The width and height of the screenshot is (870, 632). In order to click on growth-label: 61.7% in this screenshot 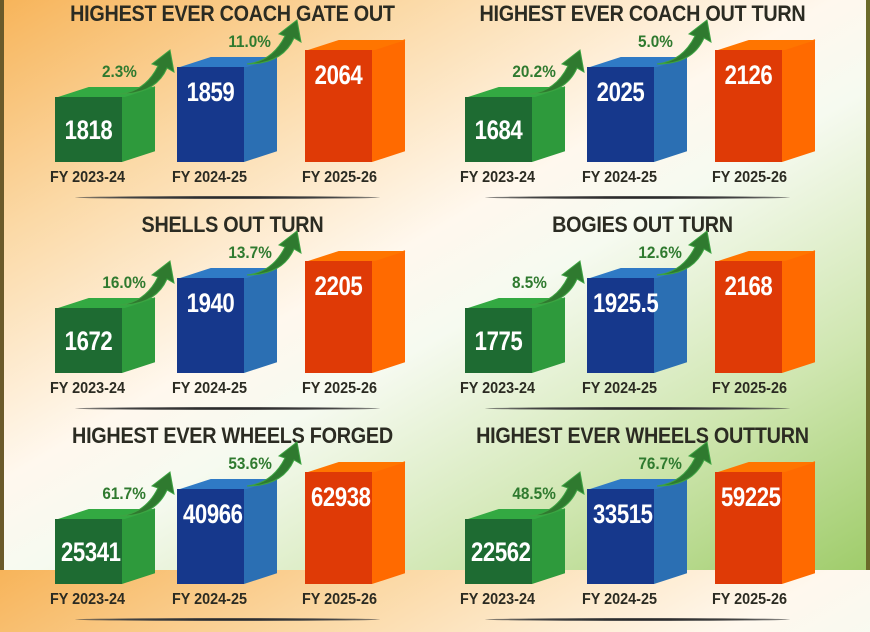, I will do `click(124, 493)`.